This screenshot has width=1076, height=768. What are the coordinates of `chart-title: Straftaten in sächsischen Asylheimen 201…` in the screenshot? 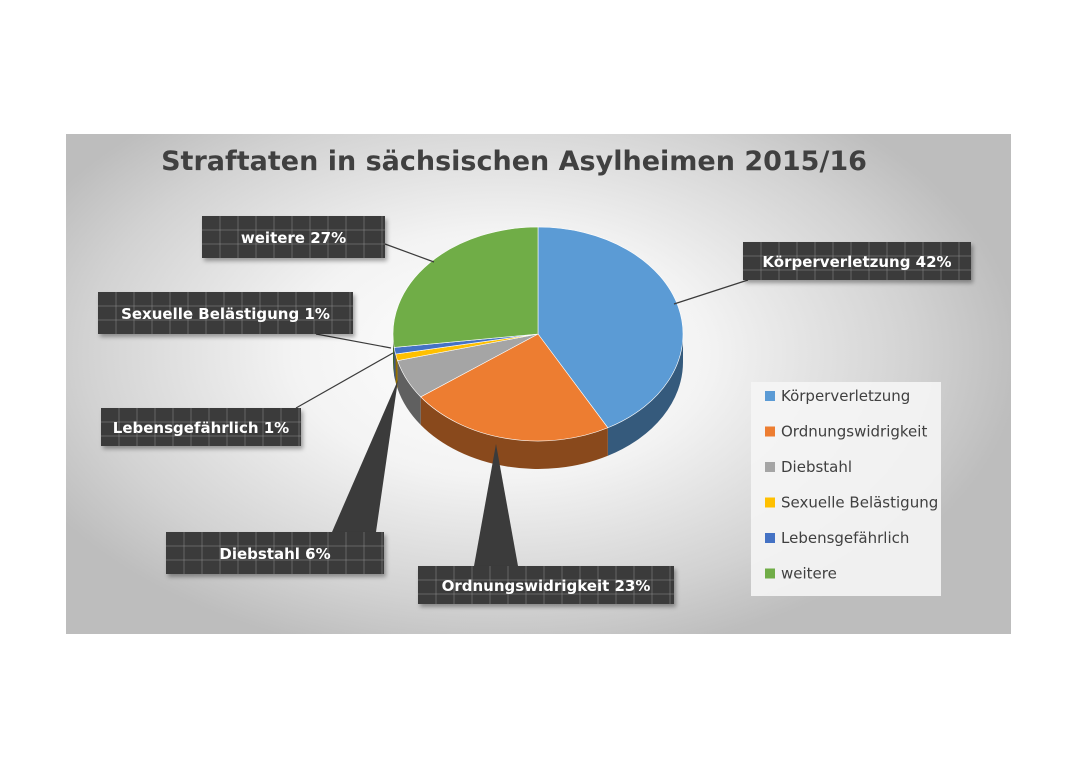 It's located at (514, 161).